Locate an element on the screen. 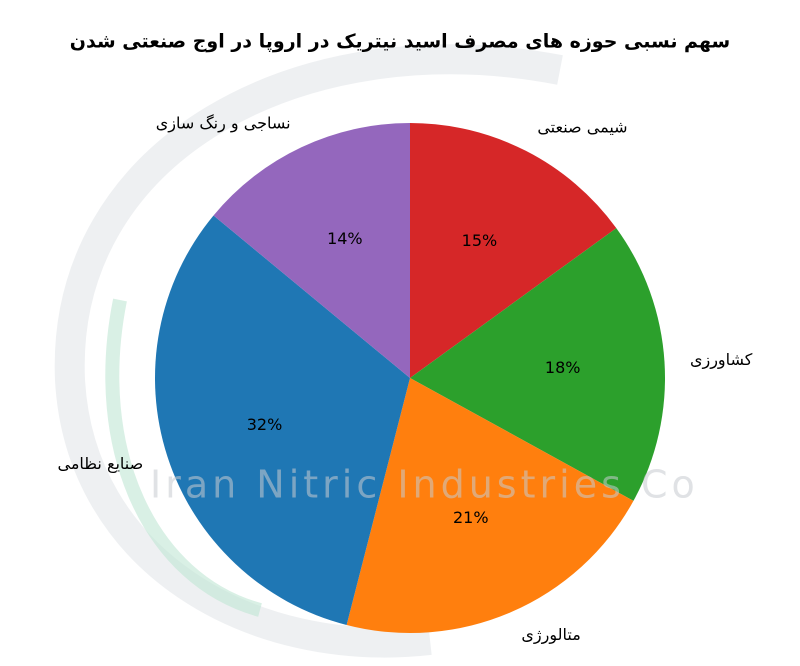 This screenshot has height=666, width=800. category-label: متالورژی is located at coordinates (550, 635).